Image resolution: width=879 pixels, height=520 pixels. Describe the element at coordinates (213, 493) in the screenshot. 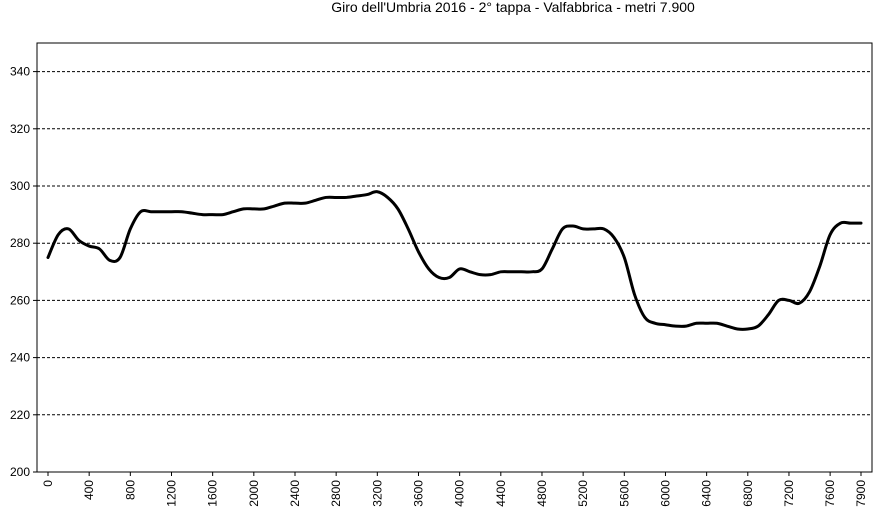

I see `x-tick-label: 1600` at that location.